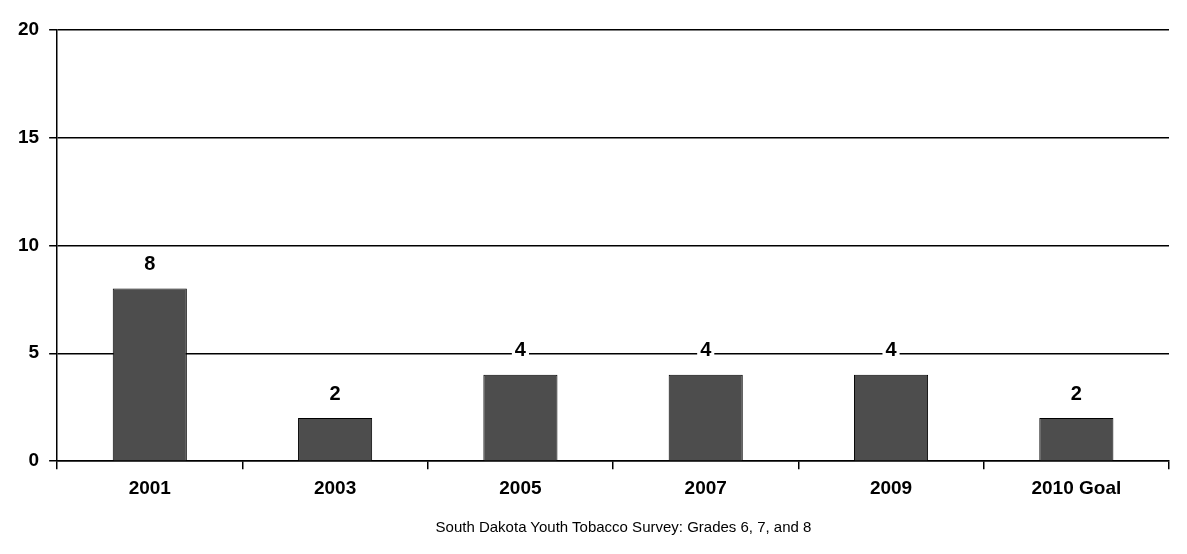 Image resolution: width=1187 pixels, height=554 pixels. I want to click on x-tick-label: 2007, so click(705, 487).